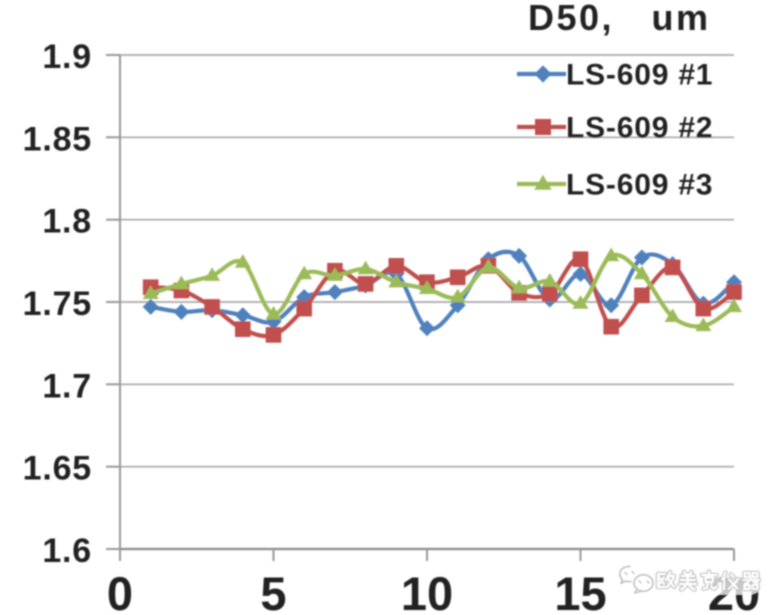  I want to click on svg-text: 1.65, so click(57, 469).